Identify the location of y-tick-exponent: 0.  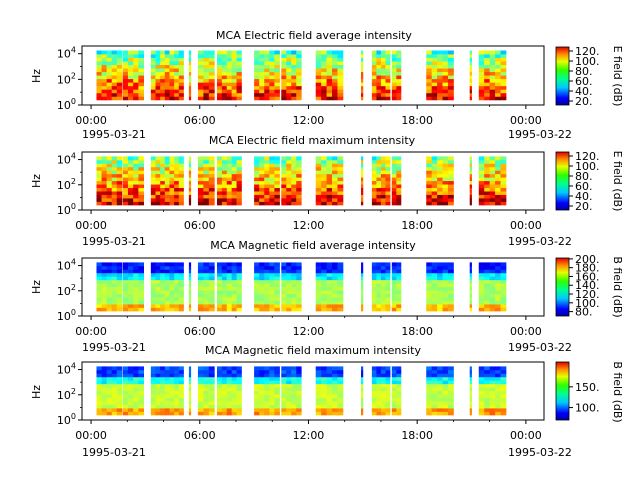
(73, 101).